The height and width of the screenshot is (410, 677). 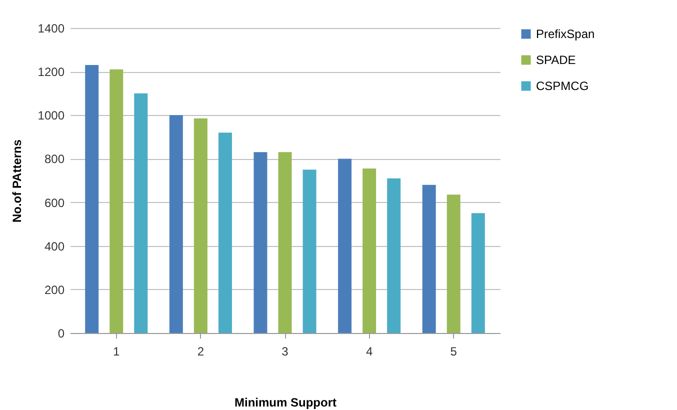 I want to click on legend-label: SPADE, so click(x=556, y=60).